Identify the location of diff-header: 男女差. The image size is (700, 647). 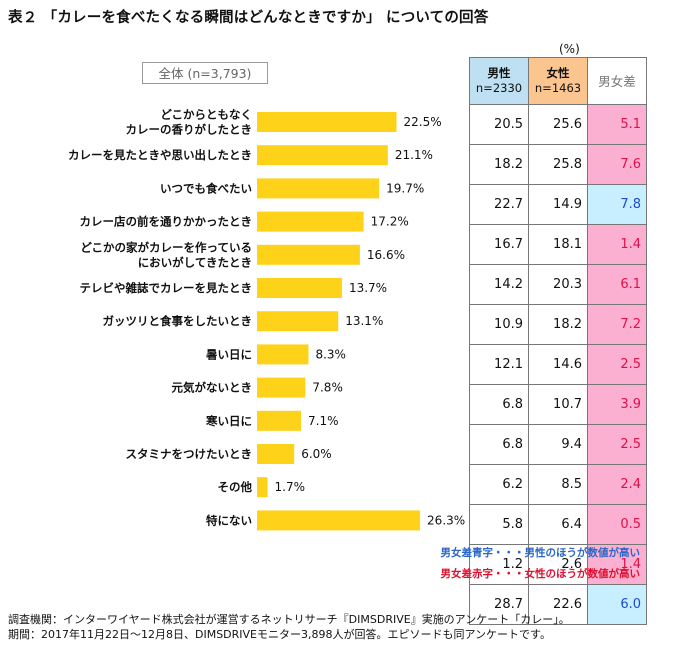
(617, 81).